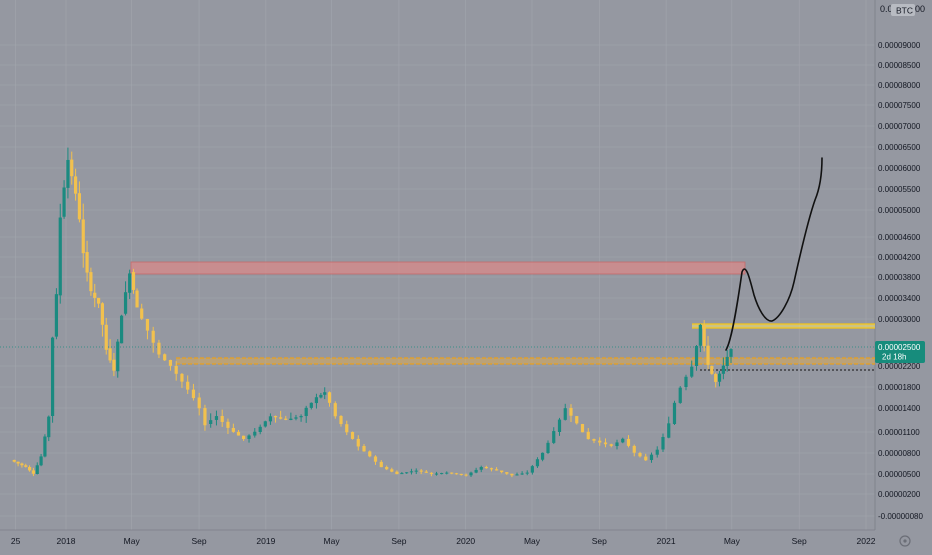 This screenshot has height=555, width=932. What do you see at coordinates (899, 366) in the screenshot?
I see `y-tick-label: 0.00002200` at bounding box center [899, 366].